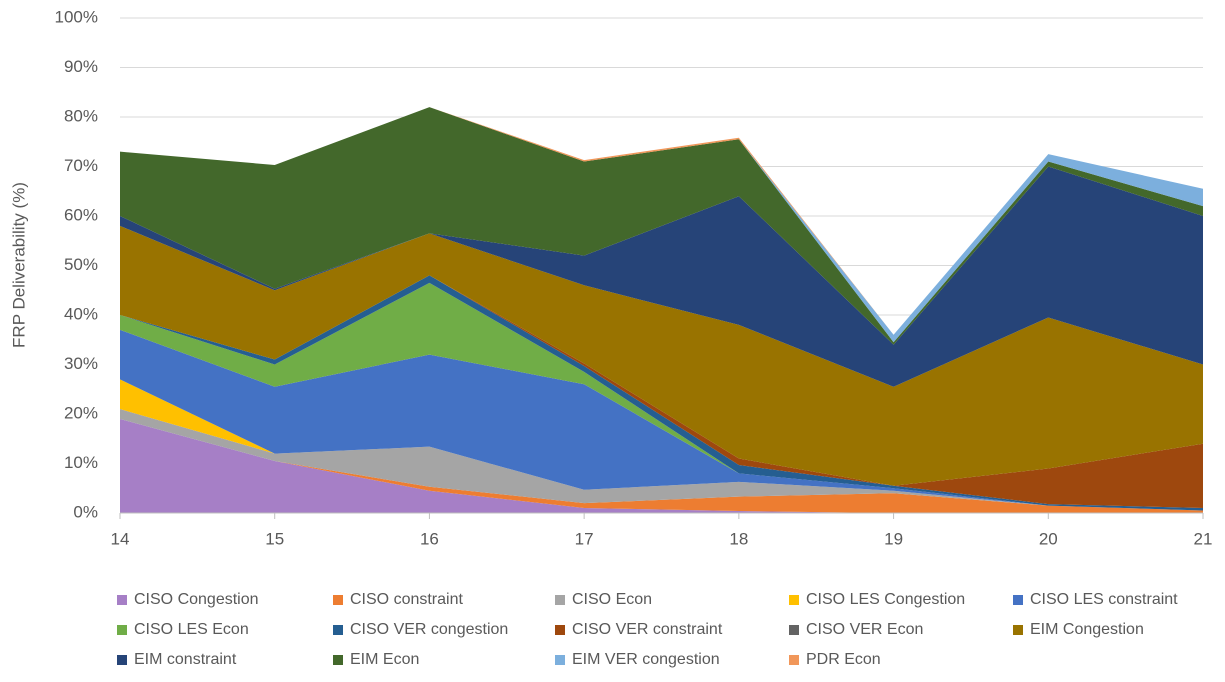 The image size is (1225, 682). I want to click on y-tick-label: 90%, so click(81, 66).